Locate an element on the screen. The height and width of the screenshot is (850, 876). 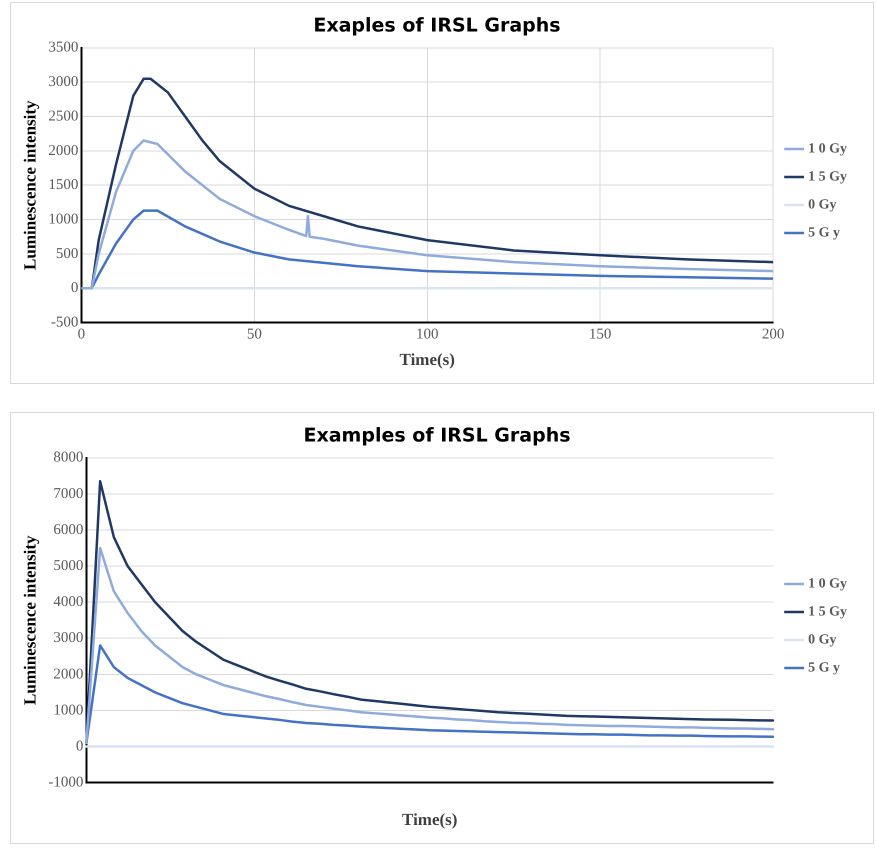
y-tick-label: 3500 is located at coordinates (63, 48).